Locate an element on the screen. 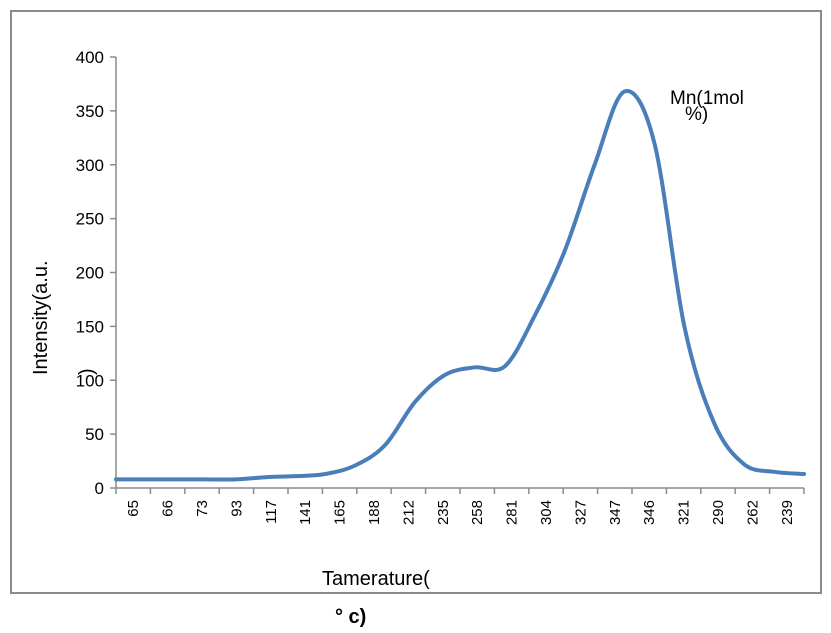  x-tick-label: 304 is located at coordinates (546, 512).